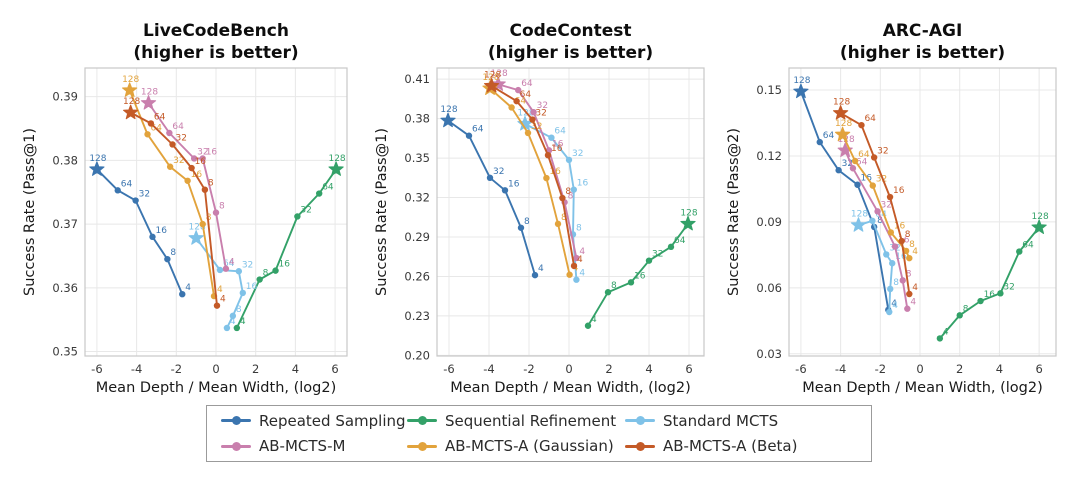  I want to click on y-tick-label: 0.06, so click(769, 288).